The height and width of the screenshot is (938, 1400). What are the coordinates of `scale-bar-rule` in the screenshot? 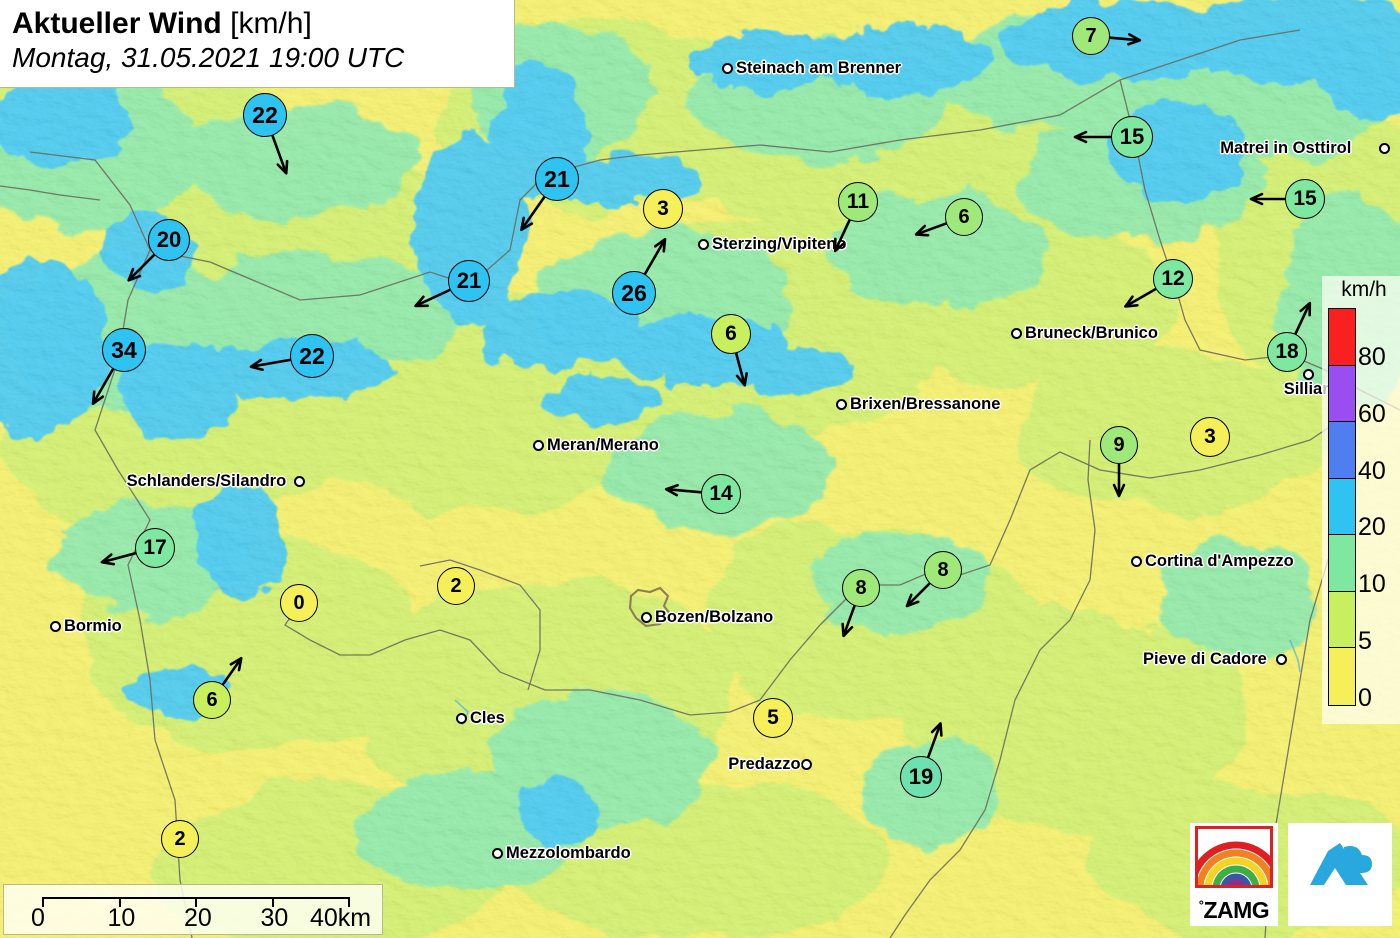 It's located at (196, 902).